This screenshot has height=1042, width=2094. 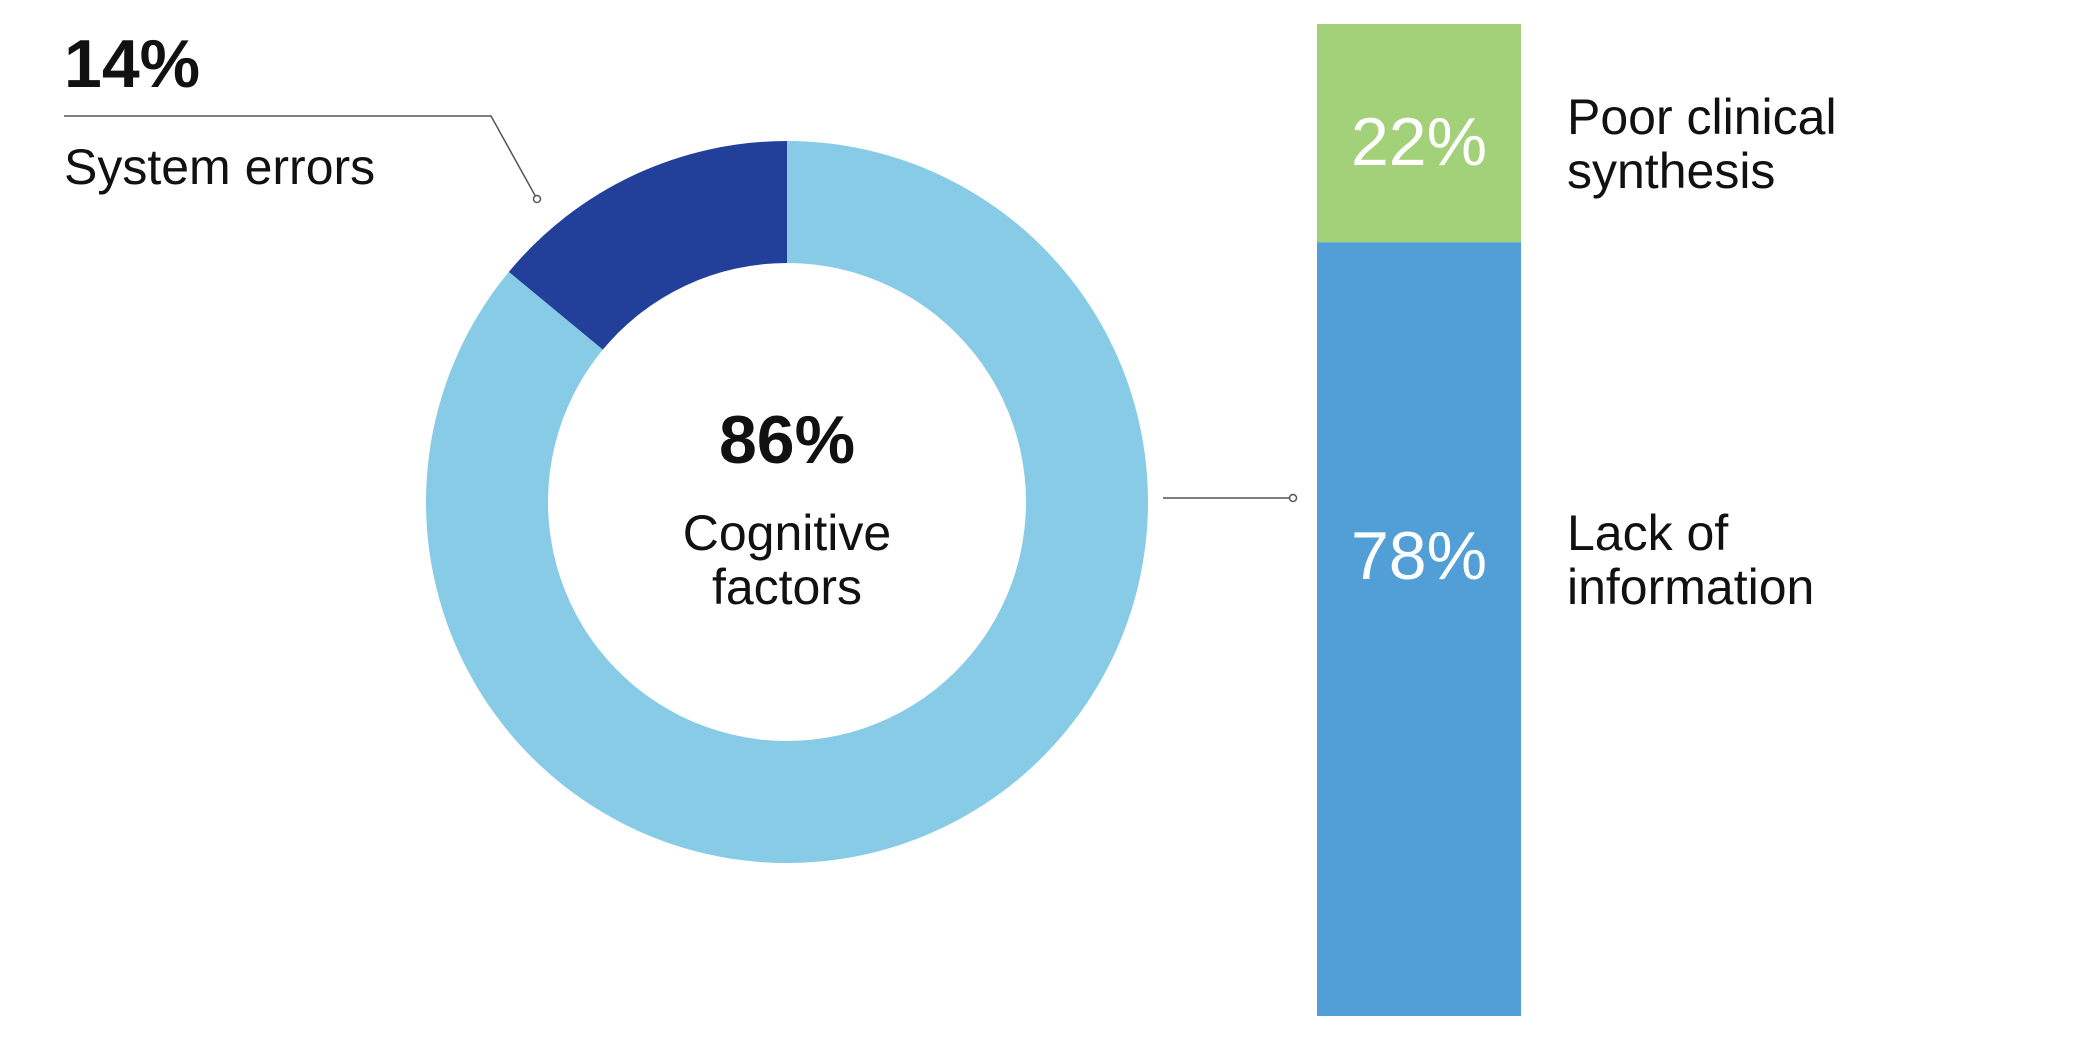 What do you see at coordinates (787, 440) in the screenshot?
I see `value-label: 86%` at bounding box center [787, 440].